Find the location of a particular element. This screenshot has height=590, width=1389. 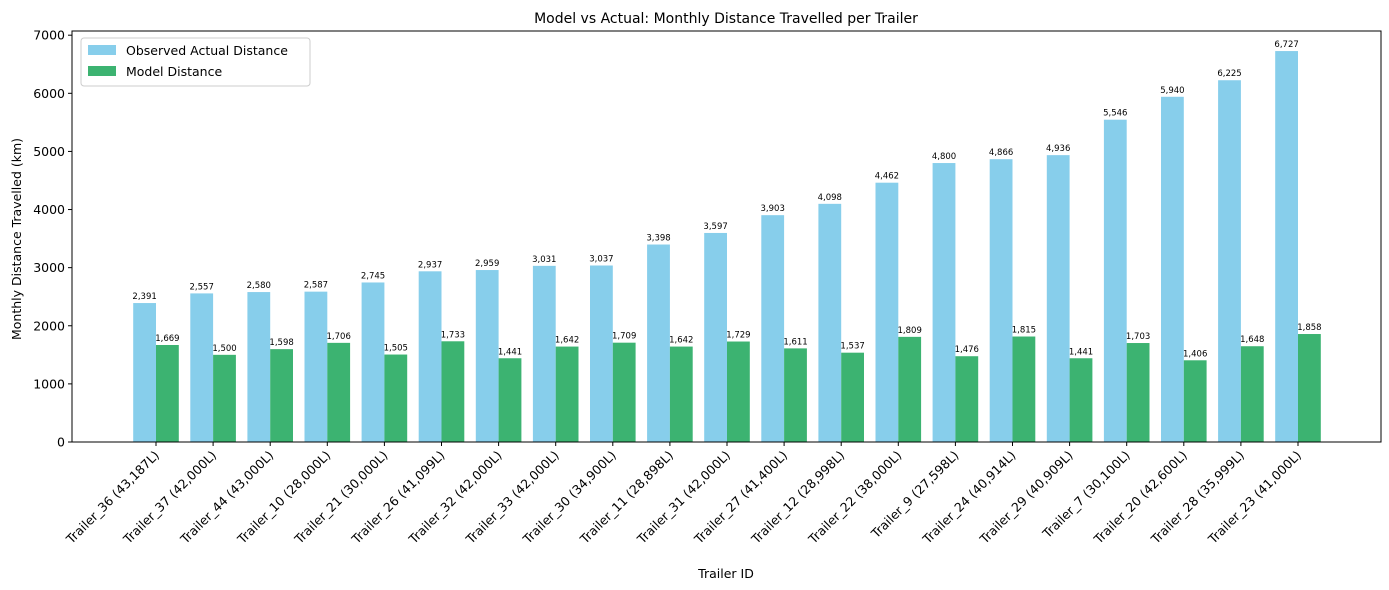

data-label: 4,936 is located at coordinates (1058, 149).